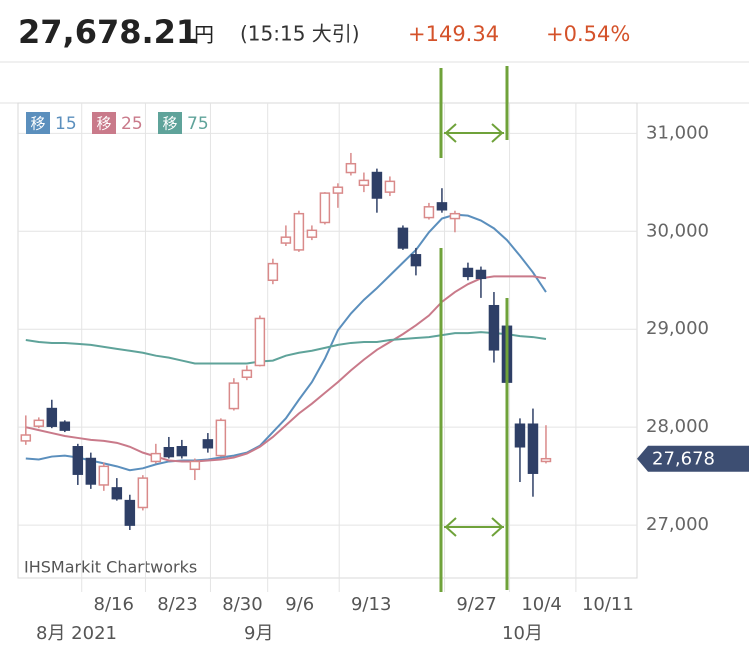 The height and width of the screenshot is (660, 749). I want to click on price-tag, so click(693, 458).